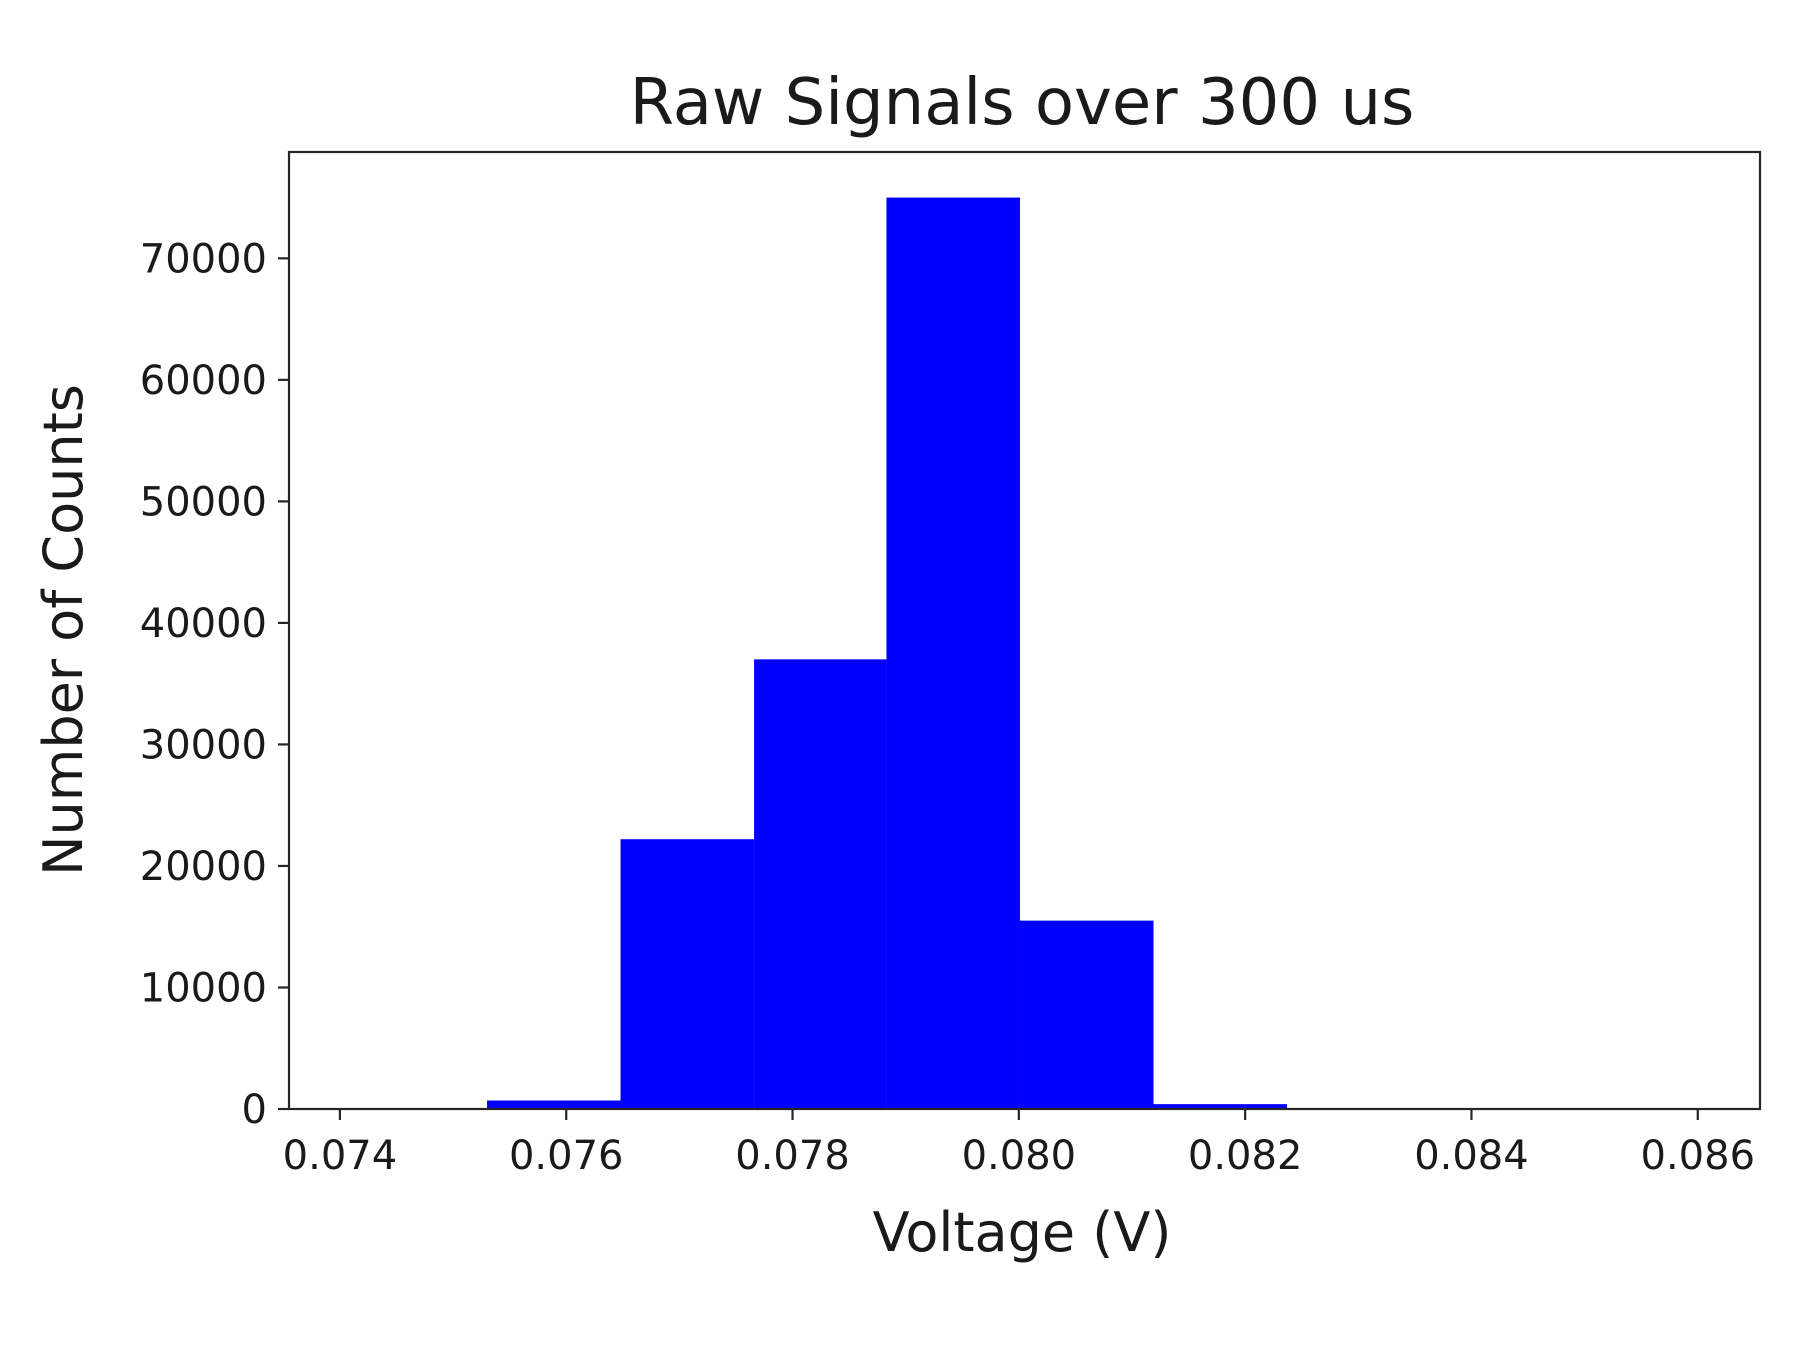 The image size is (1820, 1356). What do you see at coordinates (1245, 1156) in the screenshot?
I see `x-tick-label-4: 0.082` at bounding box center [1245, 1156].